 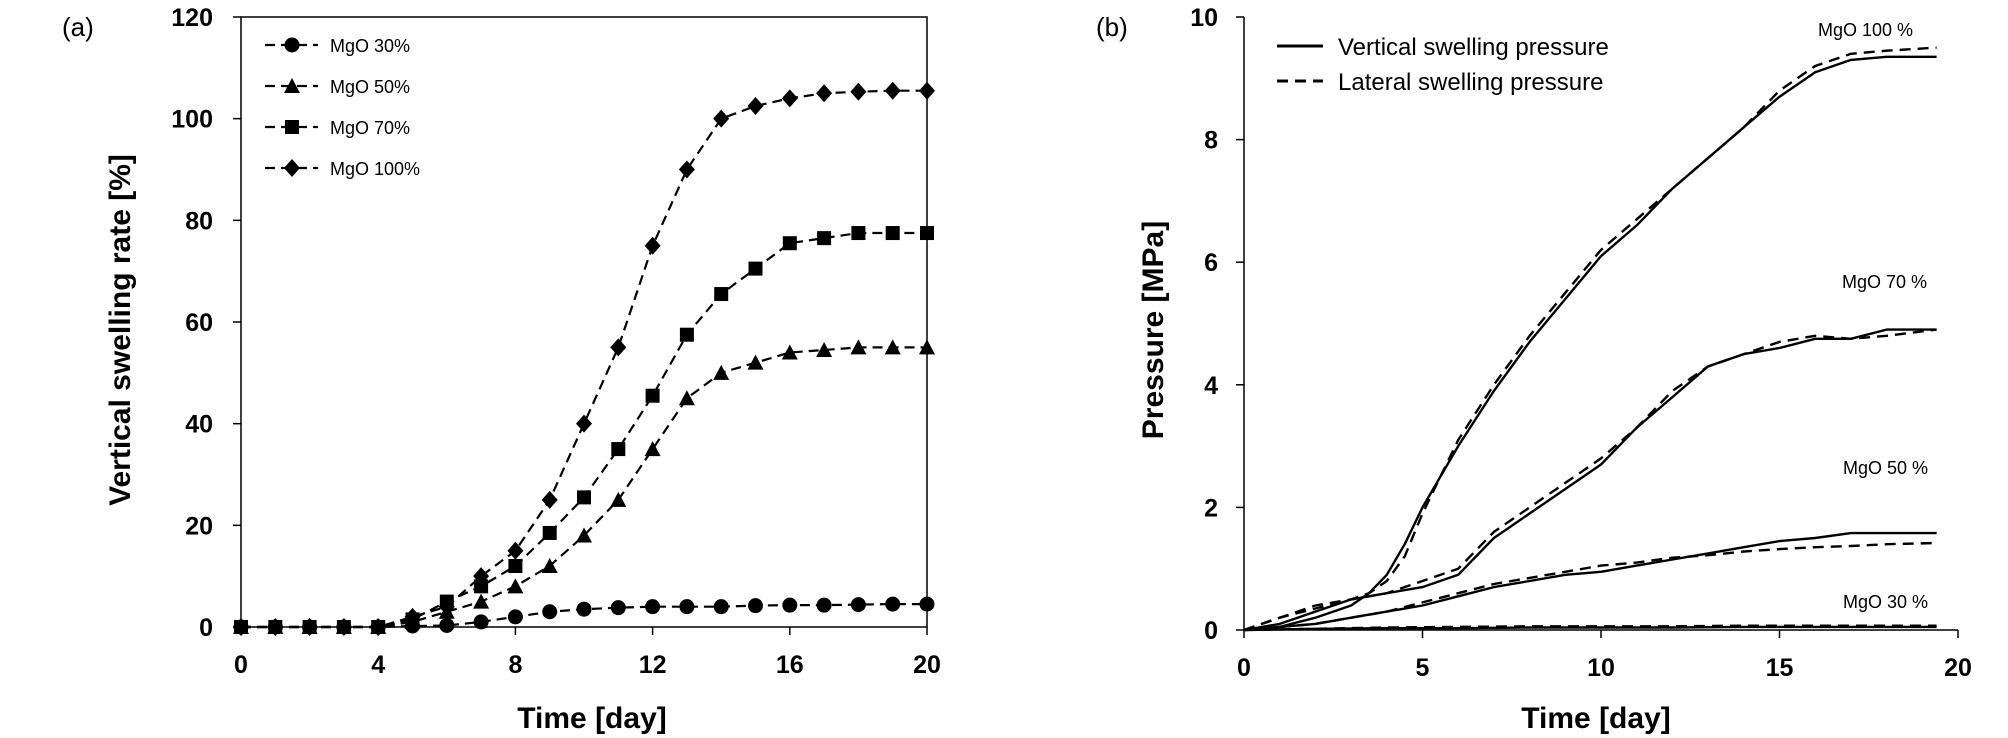 What do you see at coordinates (192, 18) in the screenshot?
I see `panel-a-y-tick-label: 120` at bounding box center [192, 18].